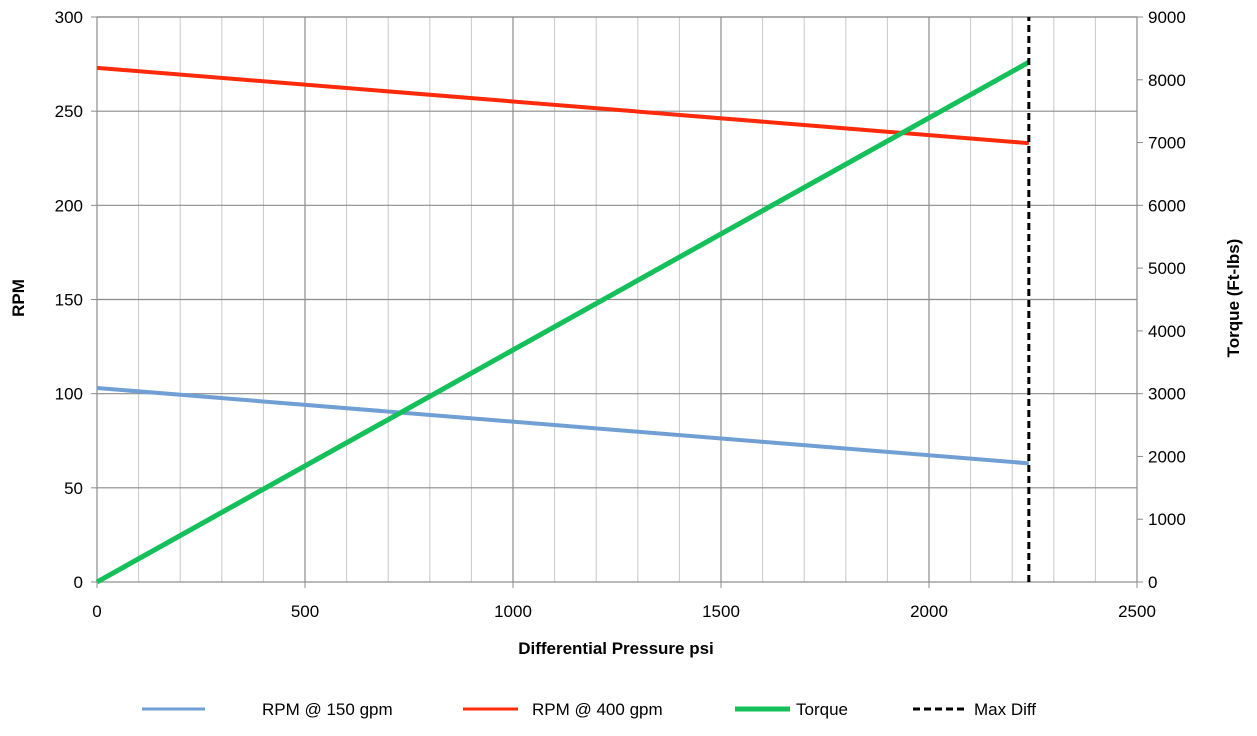 This screenshot has width=1257, height=736. Describe the element at coordinates (616, 648) in the screenshot. I see `x-axis-title: Differential Pressure psi` at that location.